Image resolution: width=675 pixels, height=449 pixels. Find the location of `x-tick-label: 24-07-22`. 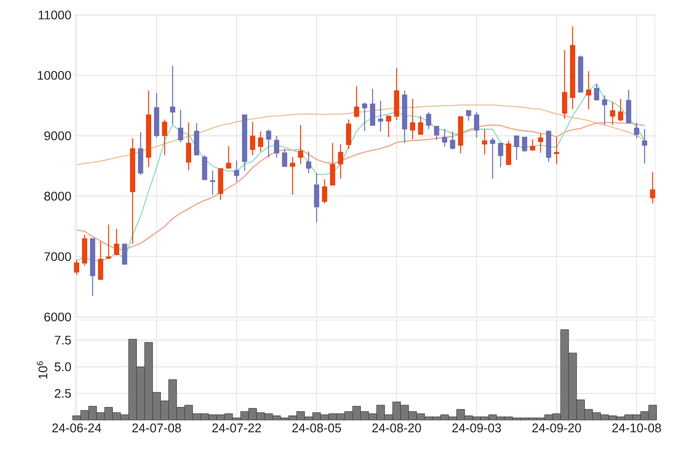

x-tick-label: 24-07-22 is located at coordinates (236, 428).